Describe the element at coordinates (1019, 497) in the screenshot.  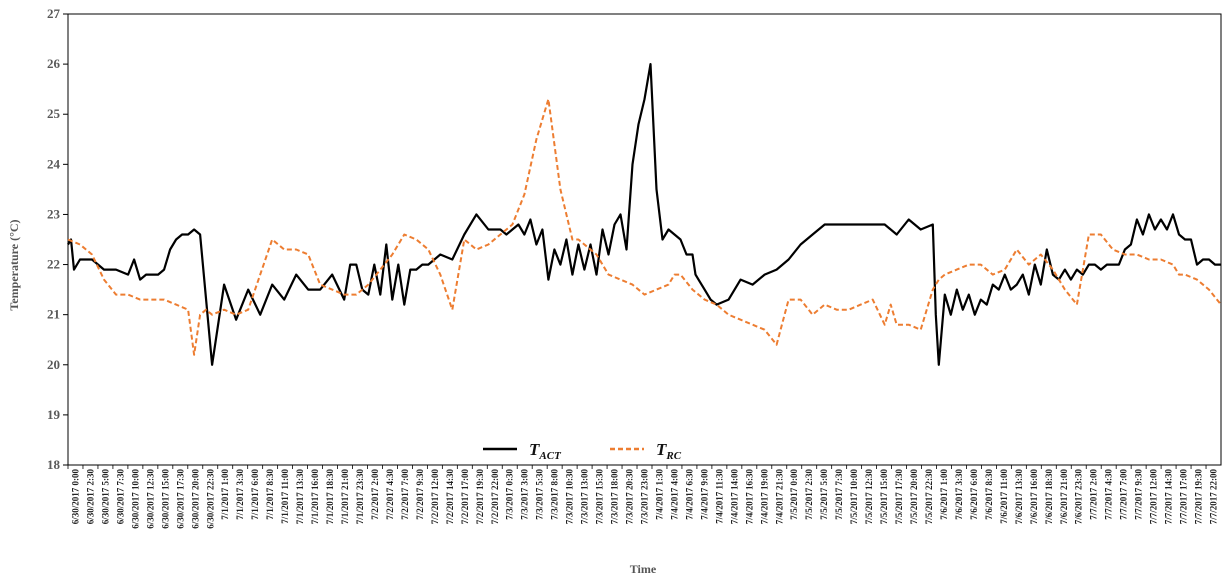
I see `x-tick-label: 7/6/2017 13:30` at that location.